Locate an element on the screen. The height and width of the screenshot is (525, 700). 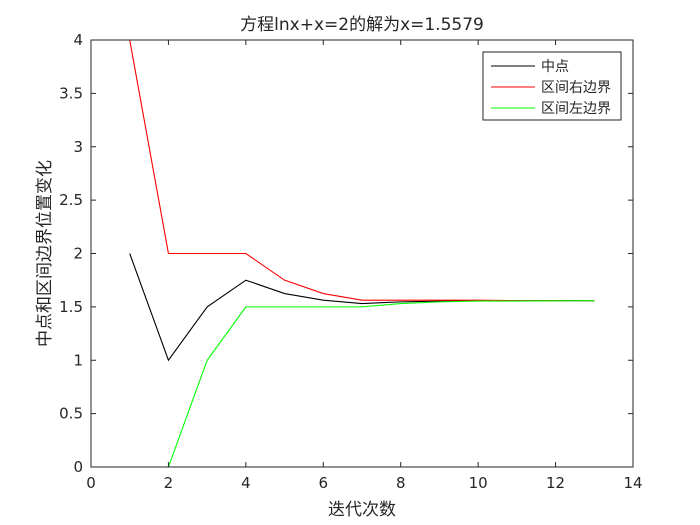
legend-label-2: 区间右边界 is located at coordinates (576, 88).